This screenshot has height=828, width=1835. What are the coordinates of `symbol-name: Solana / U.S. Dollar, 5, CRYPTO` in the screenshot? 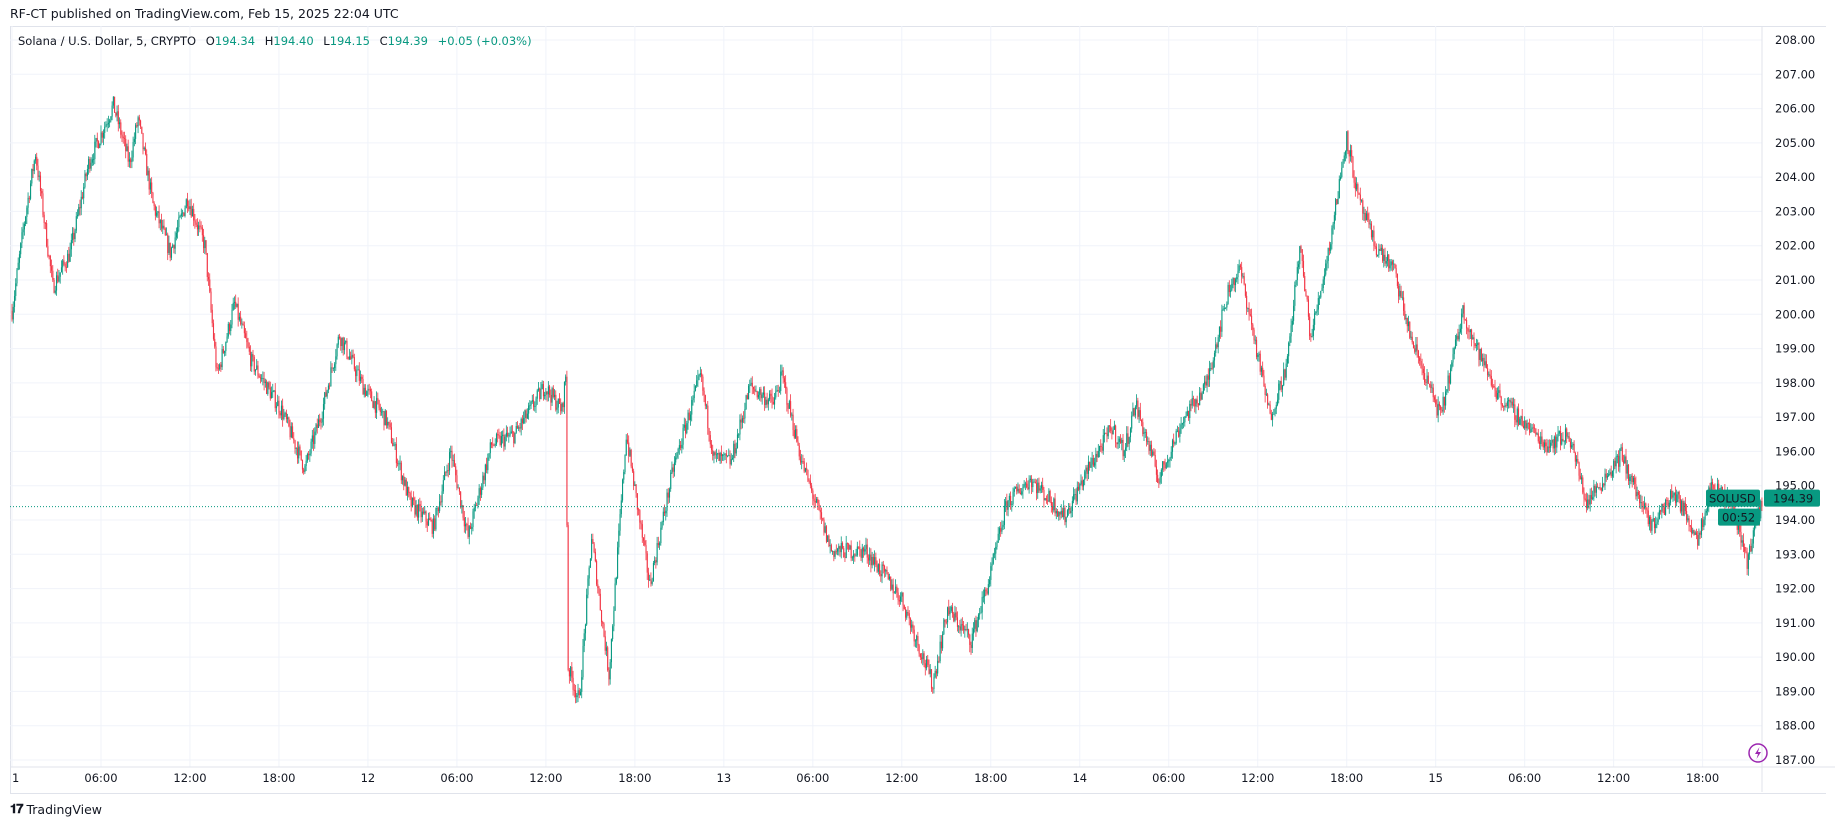 It's located at (107, 41).